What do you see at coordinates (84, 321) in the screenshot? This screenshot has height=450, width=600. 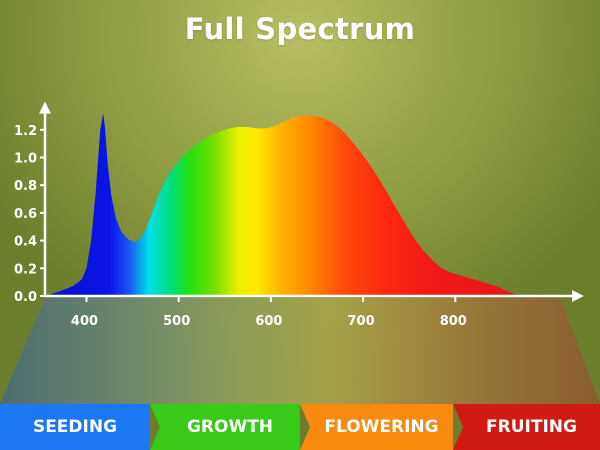 I see `x-tick-label: 400` at bounding box center [84, 321].